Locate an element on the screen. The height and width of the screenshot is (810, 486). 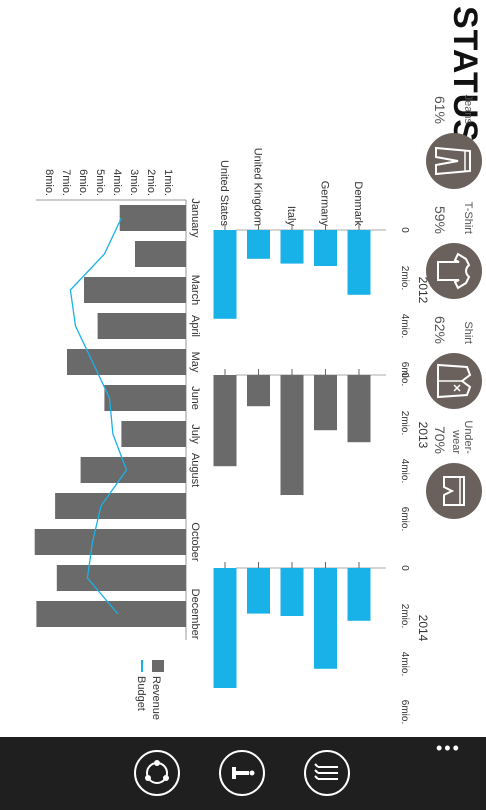
category-label: Denmark is located at coordinates (358, 203).